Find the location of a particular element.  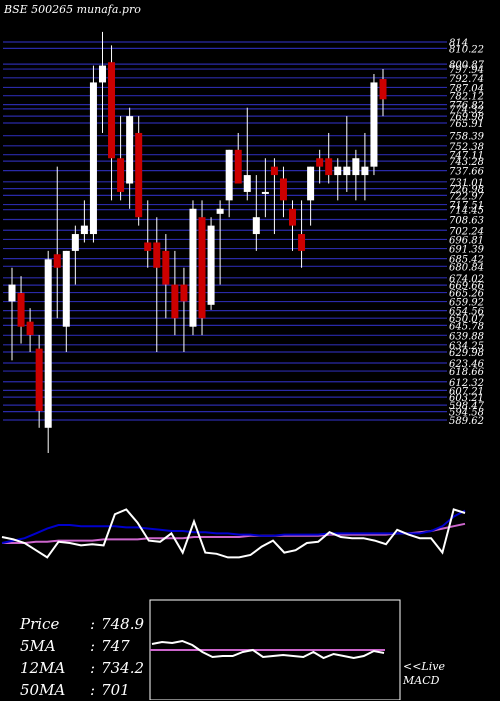

stat-row-5ma: 5MA:747 is located at coordinates (75, 646).